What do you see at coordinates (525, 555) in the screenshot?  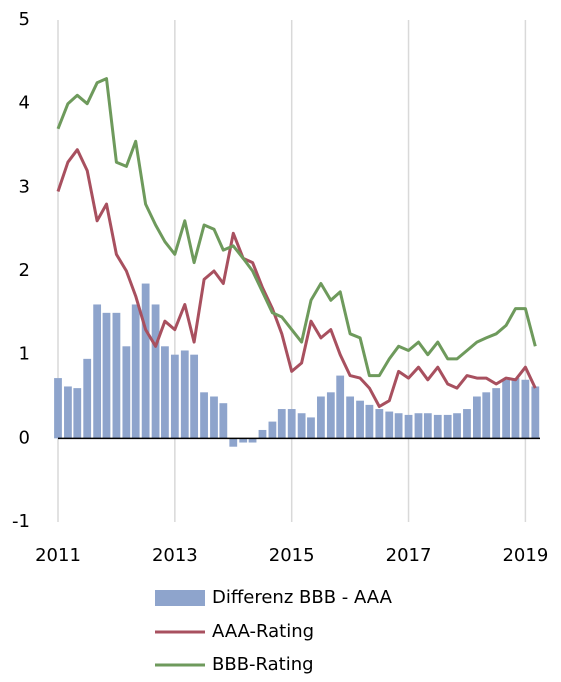 I see `x-tick-label: 2019` at bounding box center [525, 555].